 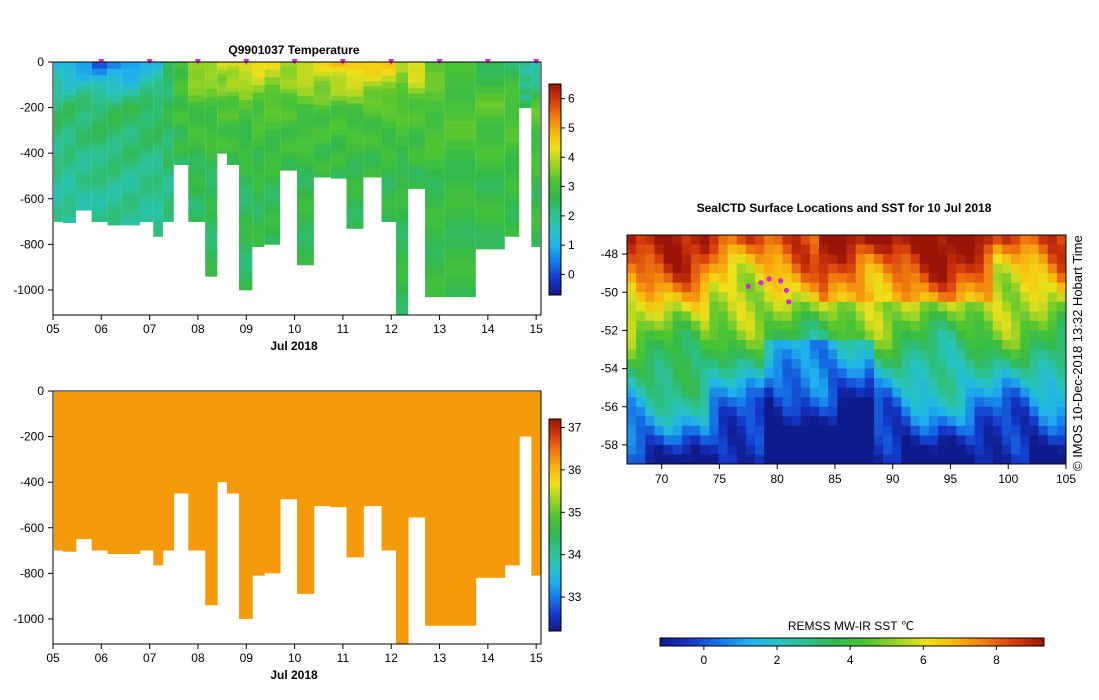 I want to click on x-tick-label: 05, so click(x=53, y=329).